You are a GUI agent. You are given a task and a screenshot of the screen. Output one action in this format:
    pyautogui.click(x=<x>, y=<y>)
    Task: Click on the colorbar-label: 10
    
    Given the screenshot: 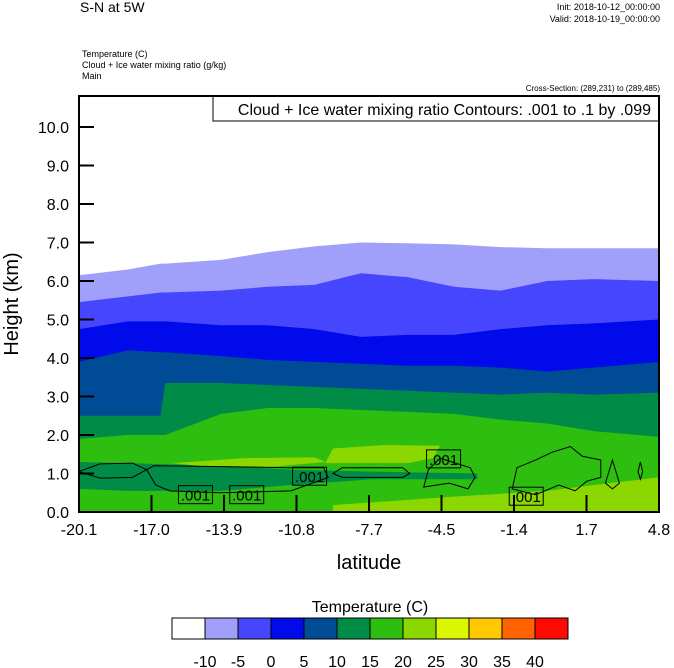 What is the action you would take?
    pyautogui.click(x=337, y=661)
    